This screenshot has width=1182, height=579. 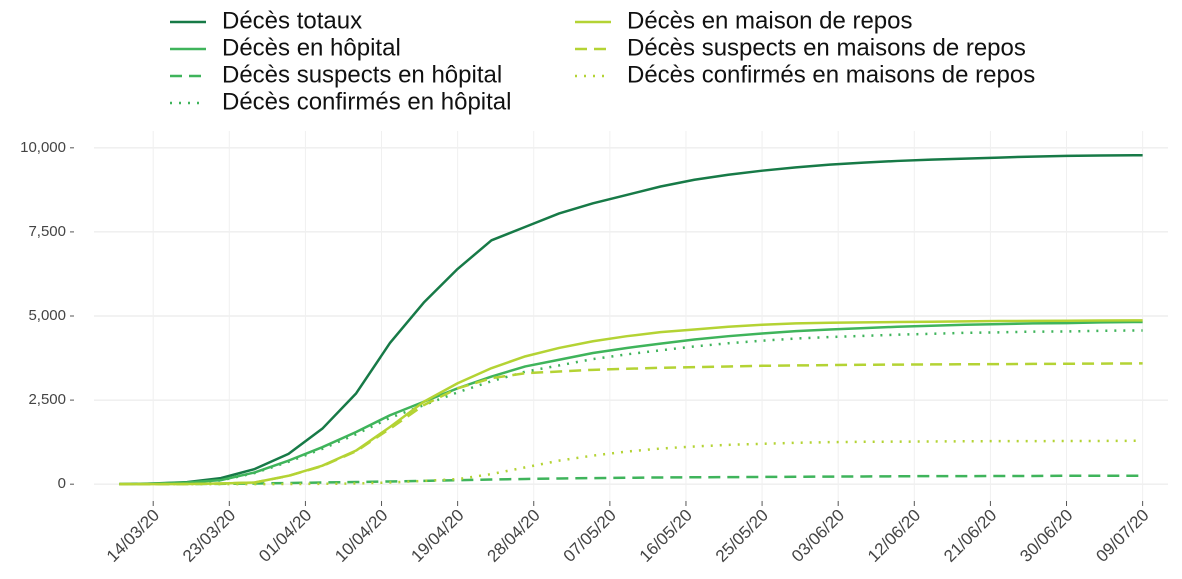 I want to click on x-tick-label: 19/04/20, so click(x=437, y=536).